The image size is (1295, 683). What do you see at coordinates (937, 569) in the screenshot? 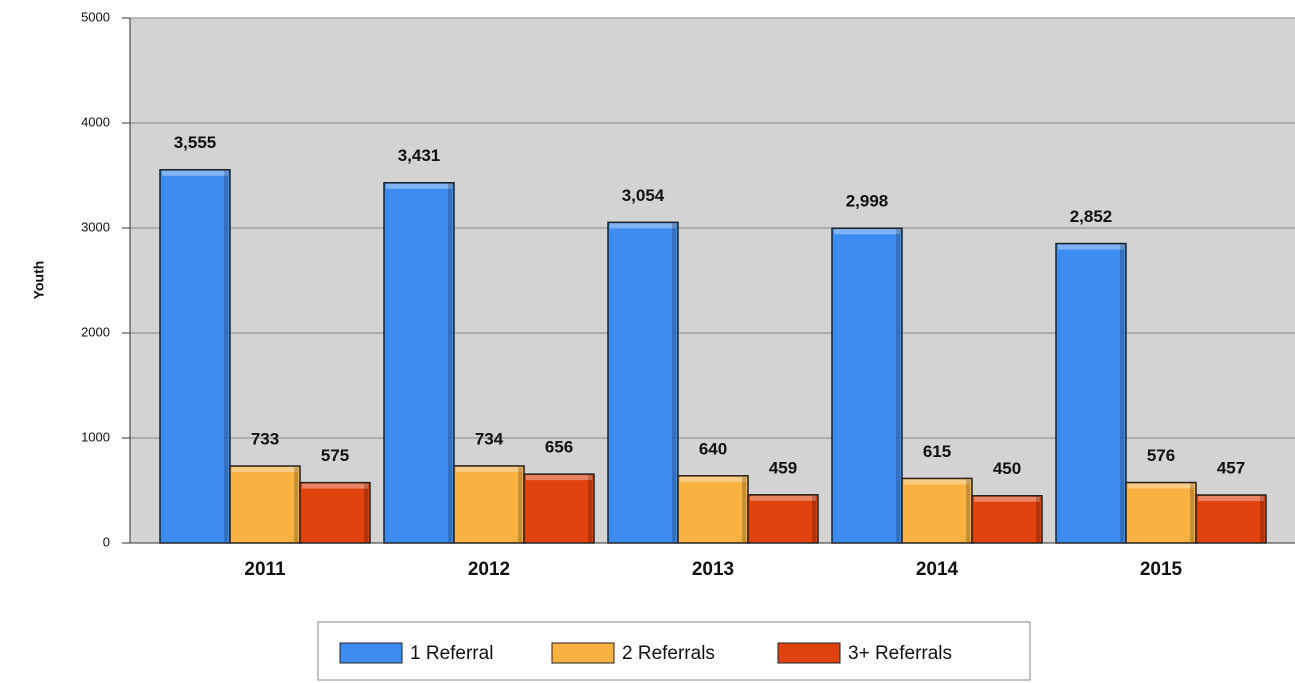
I see `x-tick-label: 2014` at bounding box center [937, 569].